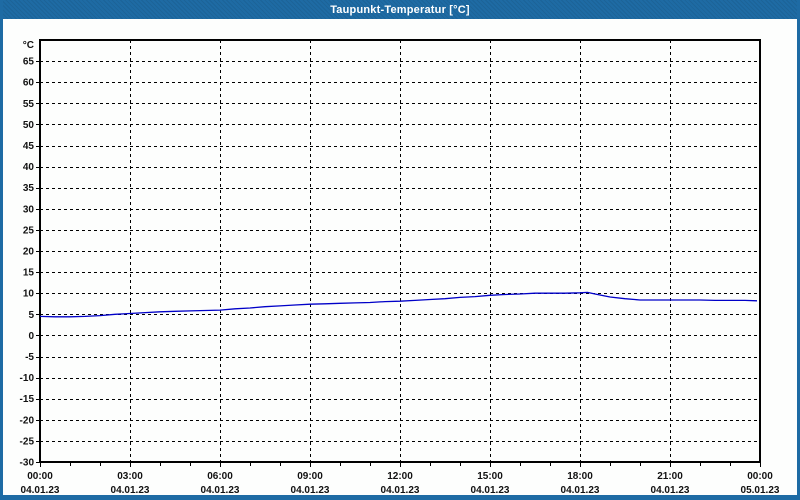 The image size is (800, 500). I want to click on x-tick-time-label: 18:00, so click(580, 476).